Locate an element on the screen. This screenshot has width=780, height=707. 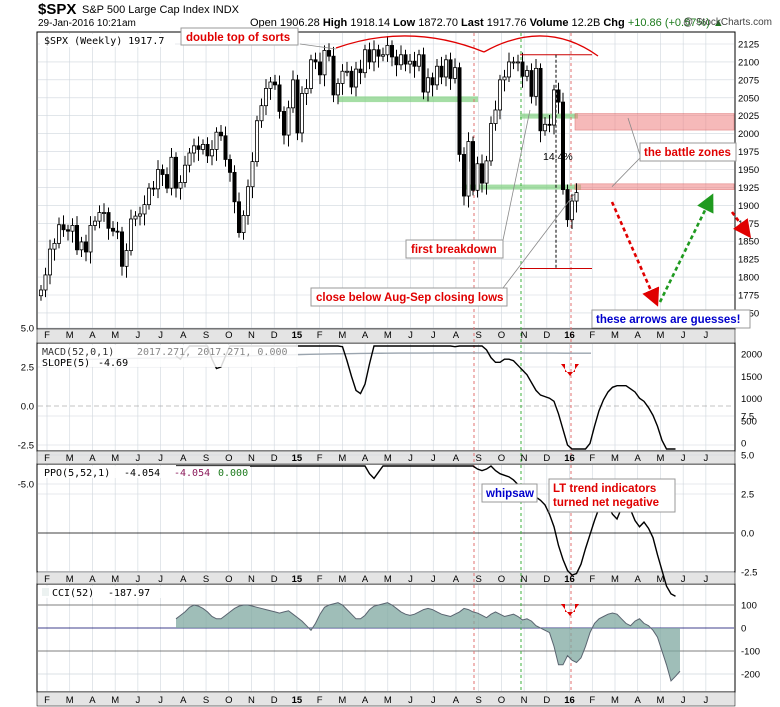
volume-label: Volume is located at coordinates (549, 23).